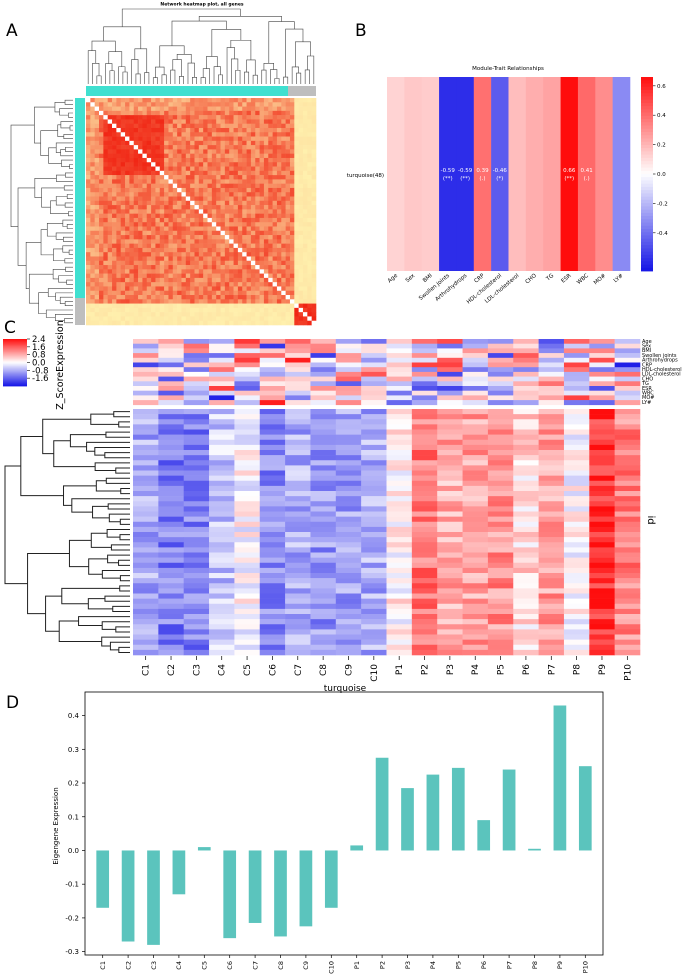 This screenshot has width=685, height=974. What do you see at coordinates (306, 888) in the screenshot?
I see `bar-C9` at bounding box center [306, 888].